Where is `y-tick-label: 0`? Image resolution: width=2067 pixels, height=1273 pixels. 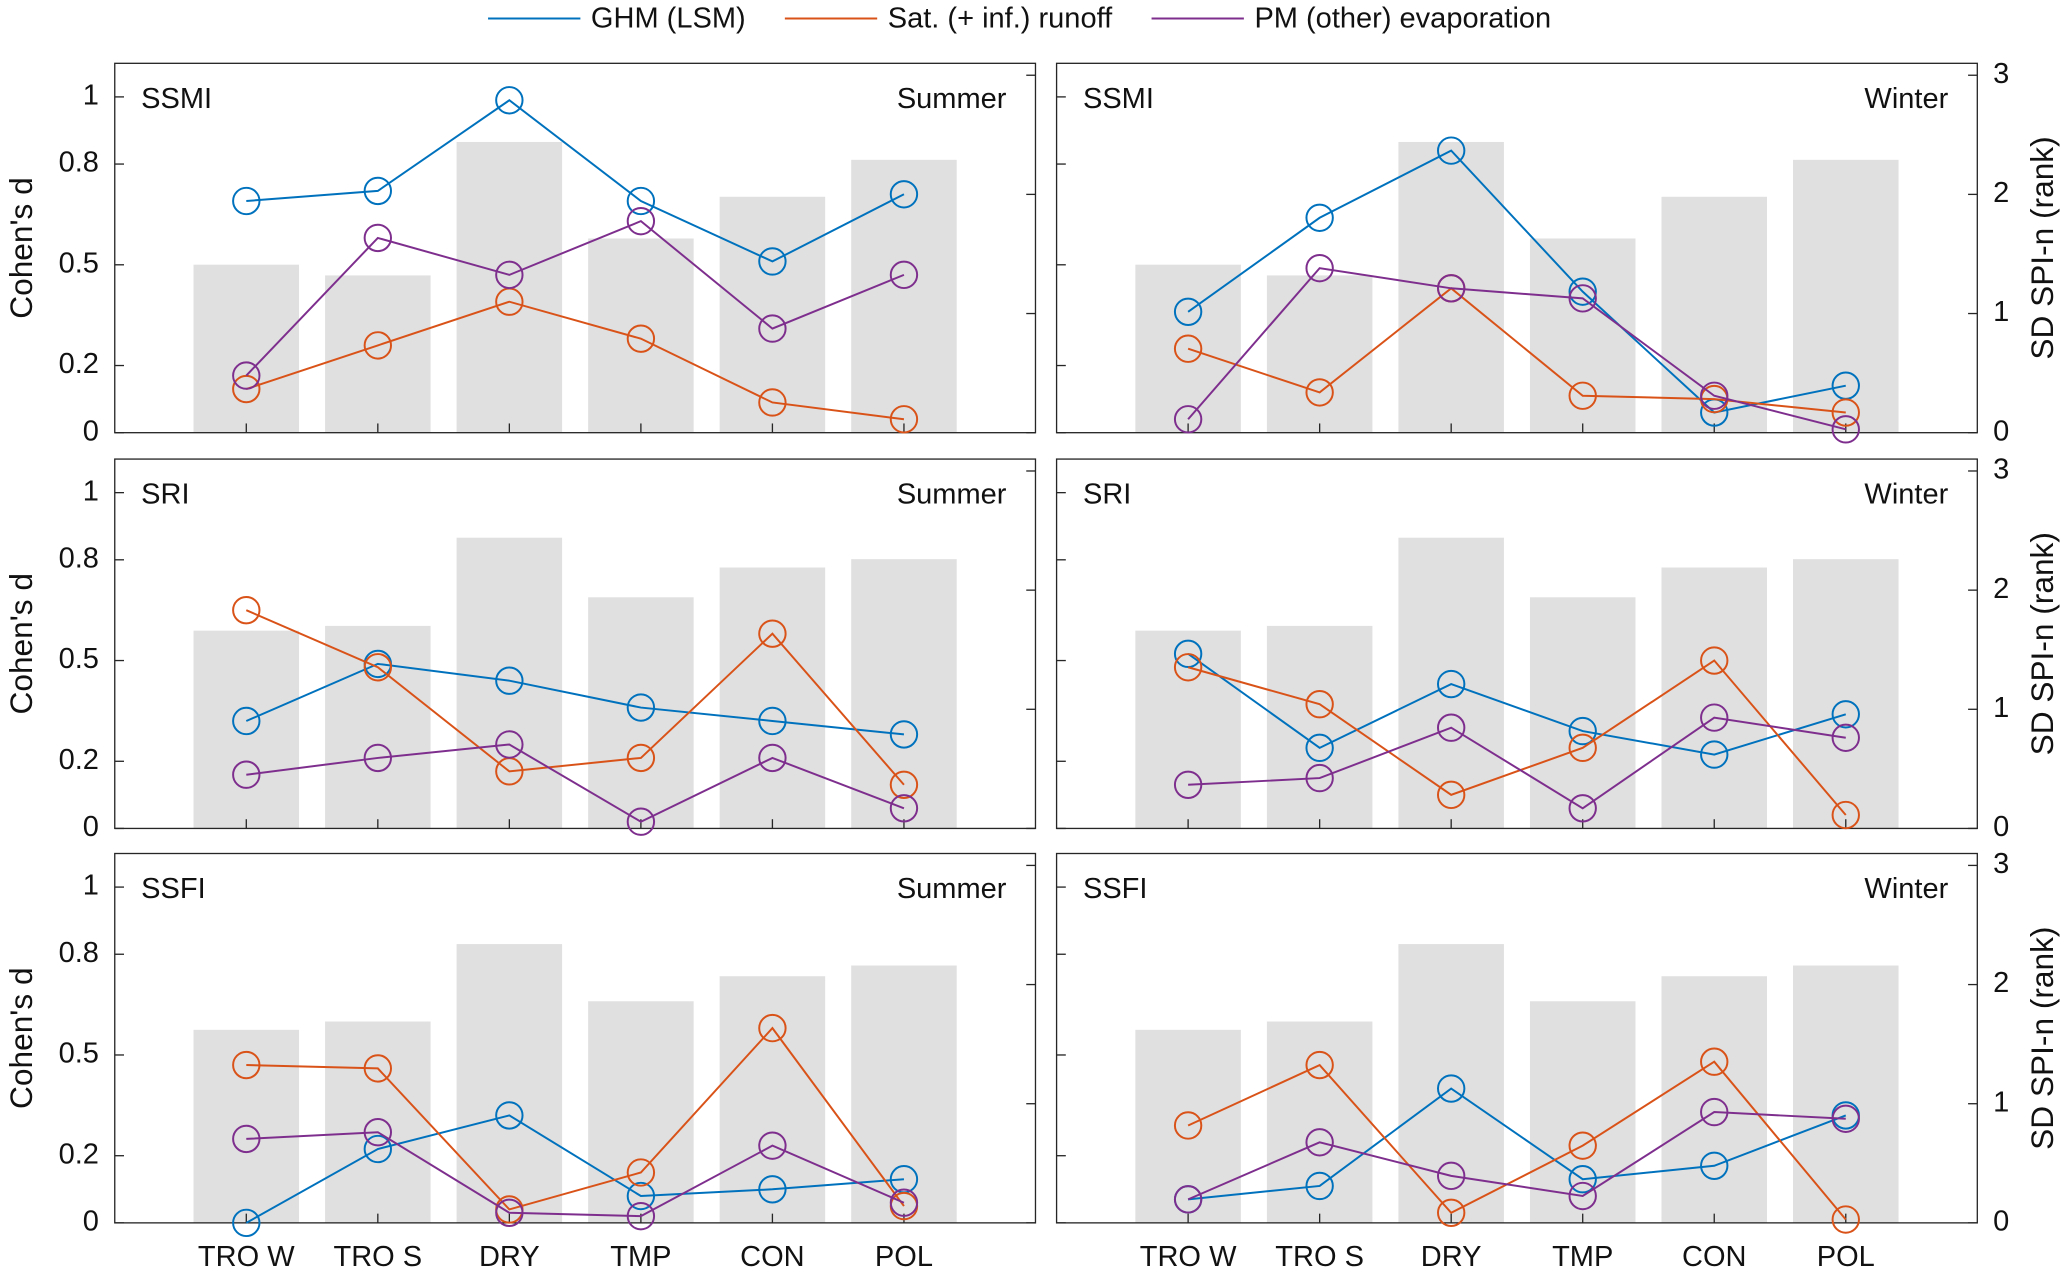 y-tick-label: 0 is located at coordinates (91, 827).